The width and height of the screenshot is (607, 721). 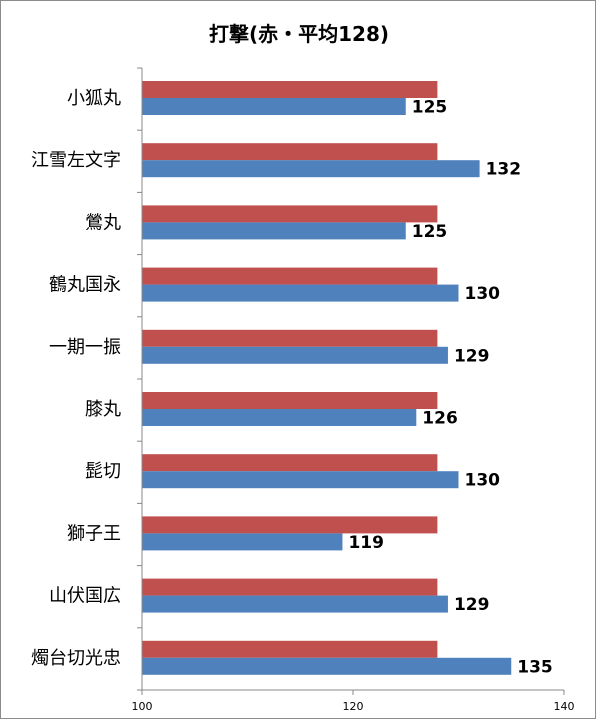 I want to click on data-label-8: 129, so click(x=472, y=605).